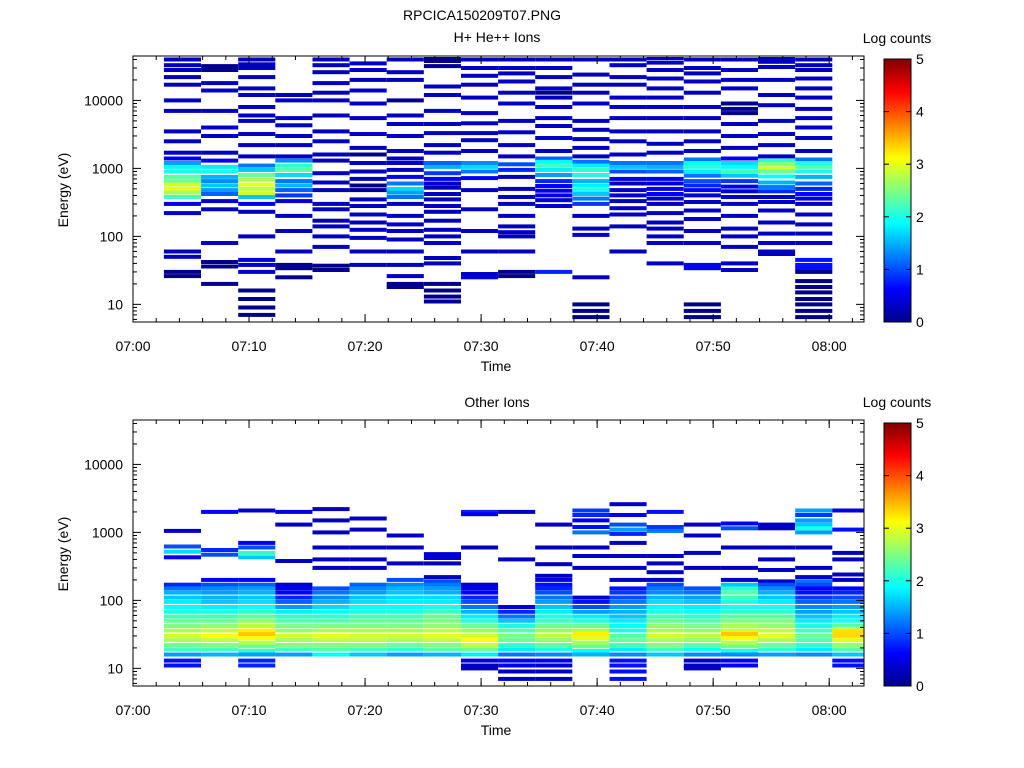 The width and height of the screenshot is (1024, 768). Describe the element at coordinates (103, 100) in the screenshot. I see `y-tick-label: 10000` at that location.